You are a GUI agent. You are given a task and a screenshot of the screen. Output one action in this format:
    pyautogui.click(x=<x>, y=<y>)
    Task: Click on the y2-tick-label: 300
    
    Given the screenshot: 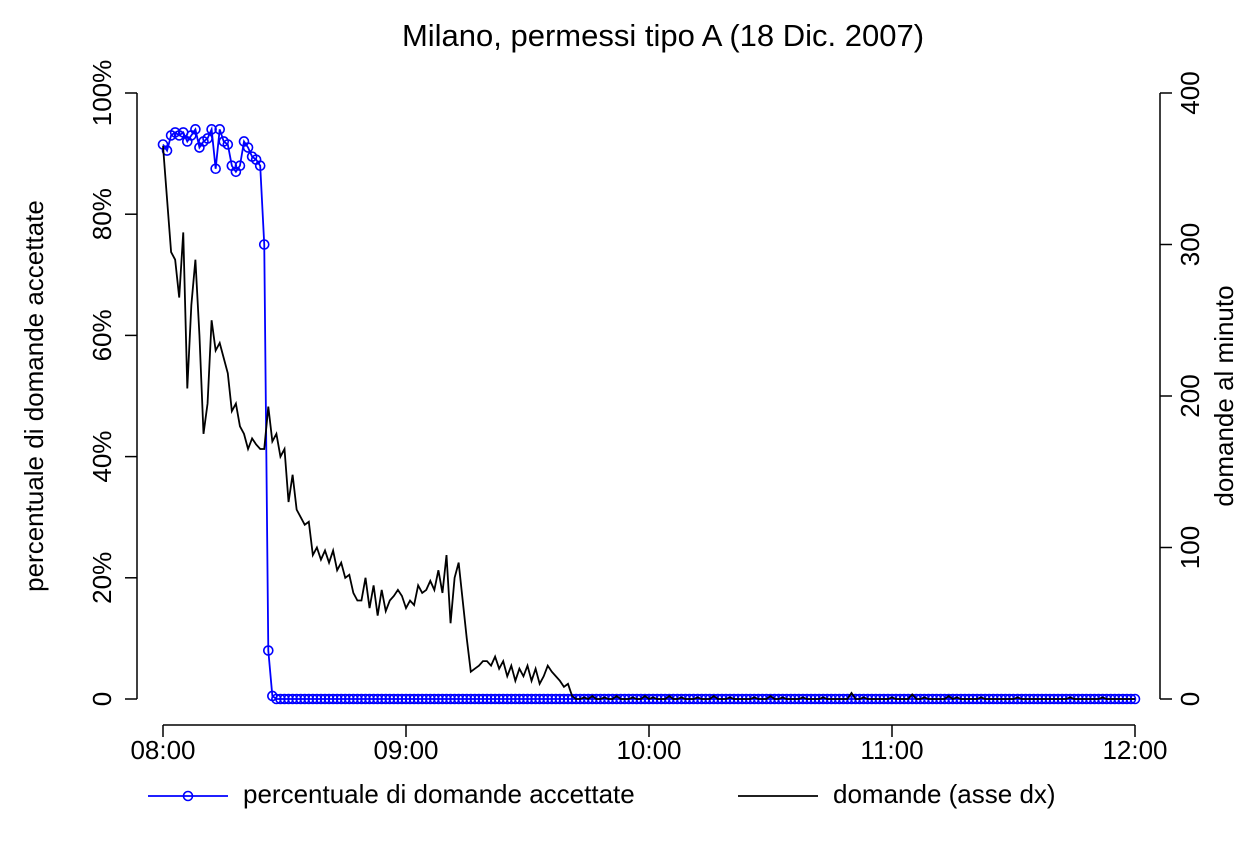 What is the action you would take?
    pyautogui.click(x=1190, y=244)
    